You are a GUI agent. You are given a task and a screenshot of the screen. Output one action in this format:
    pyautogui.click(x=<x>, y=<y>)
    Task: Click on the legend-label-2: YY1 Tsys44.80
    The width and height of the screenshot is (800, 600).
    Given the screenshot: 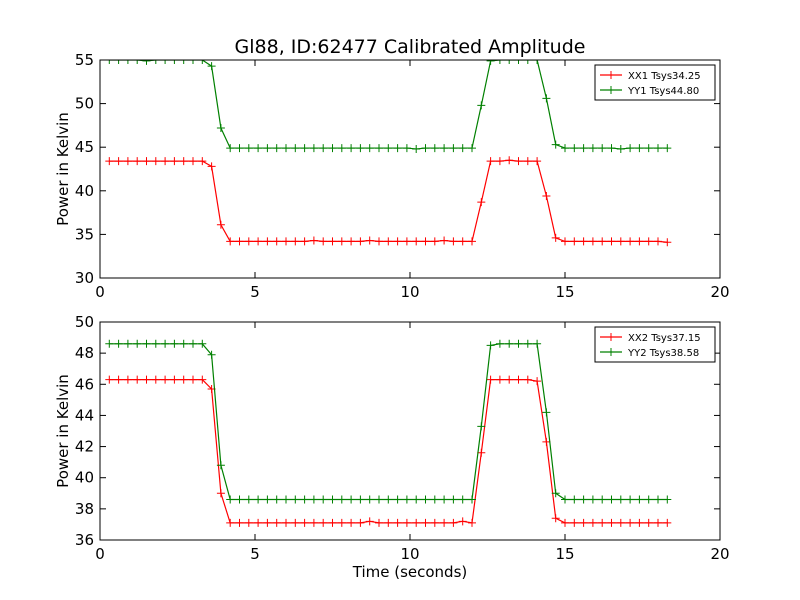 What is the action you would take?
    pyautogui.click(x=663, y=91)
    